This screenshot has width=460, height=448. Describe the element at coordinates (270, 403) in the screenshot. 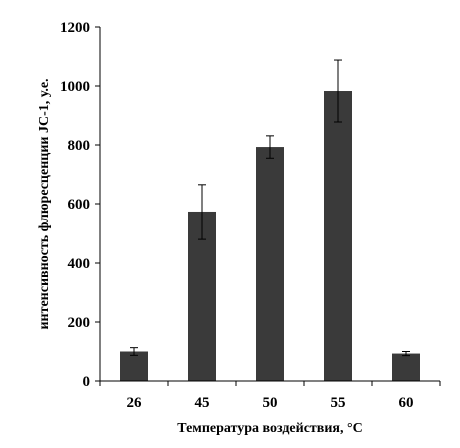

I see `x-tick-label: 50` at that location.